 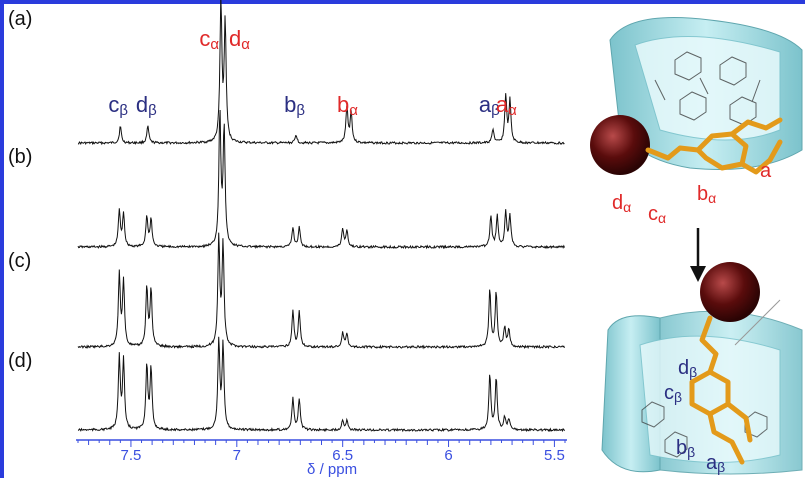 I want to click on cyclodextrin-bottom, so click(x=702, y=392).